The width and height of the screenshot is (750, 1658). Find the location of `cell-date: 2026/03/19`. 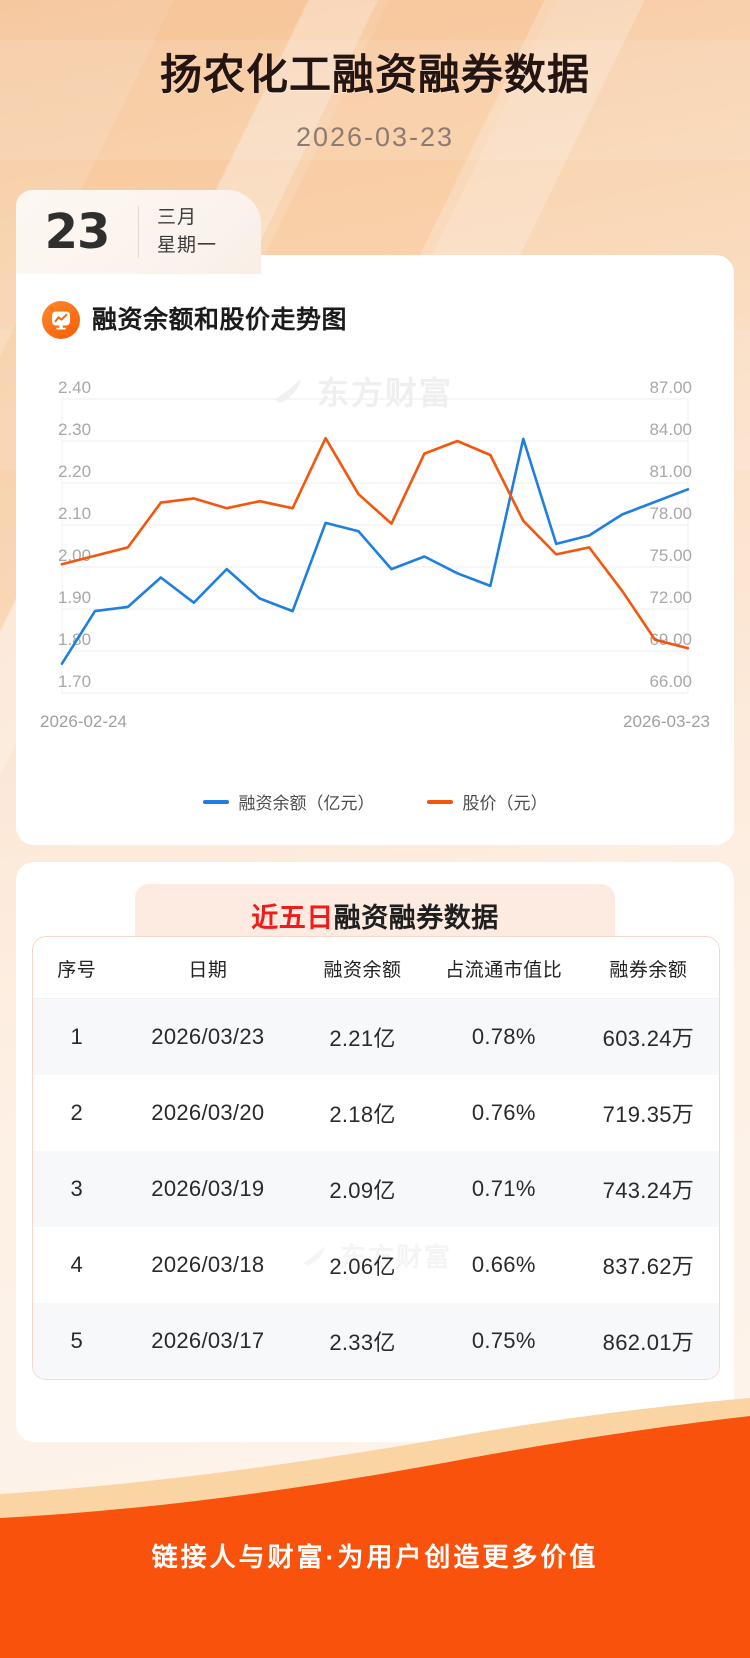

cell-date: 2026/03/19 is located at coordinates (208, 1188).